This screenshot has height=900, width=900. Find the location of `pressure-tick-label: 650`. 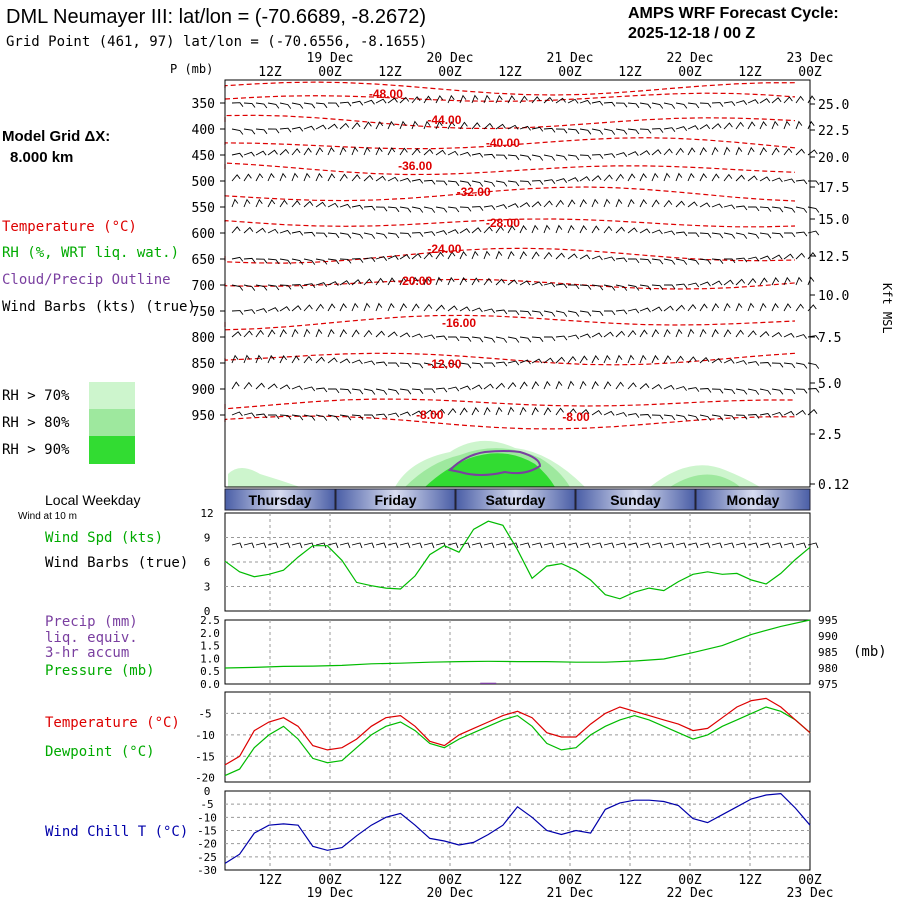

pressure-tick-label: 650 is located at coordinates (203, 260).